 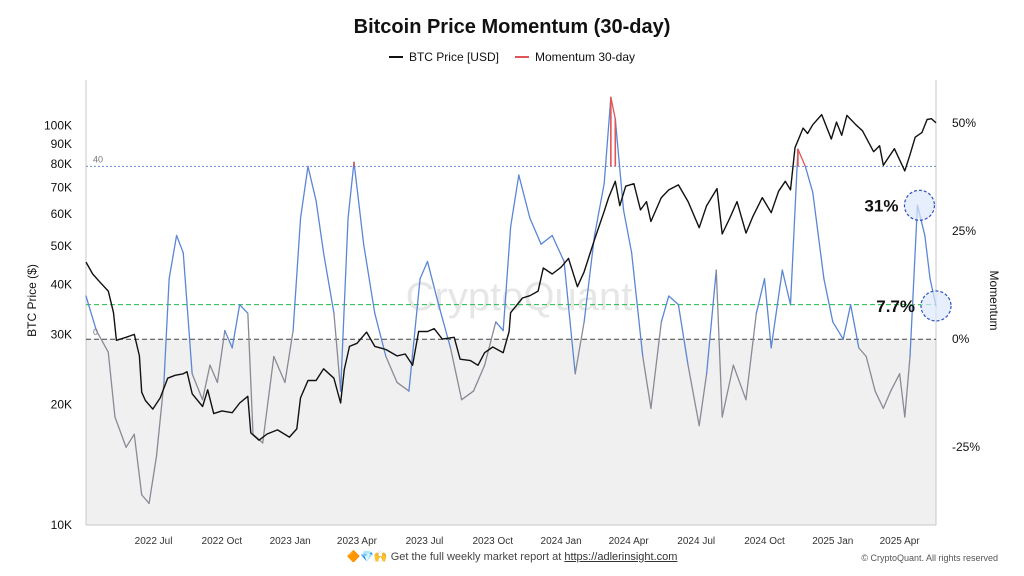 I want to click on y-right-tick-label: -25%, so click(x=966, y=447).